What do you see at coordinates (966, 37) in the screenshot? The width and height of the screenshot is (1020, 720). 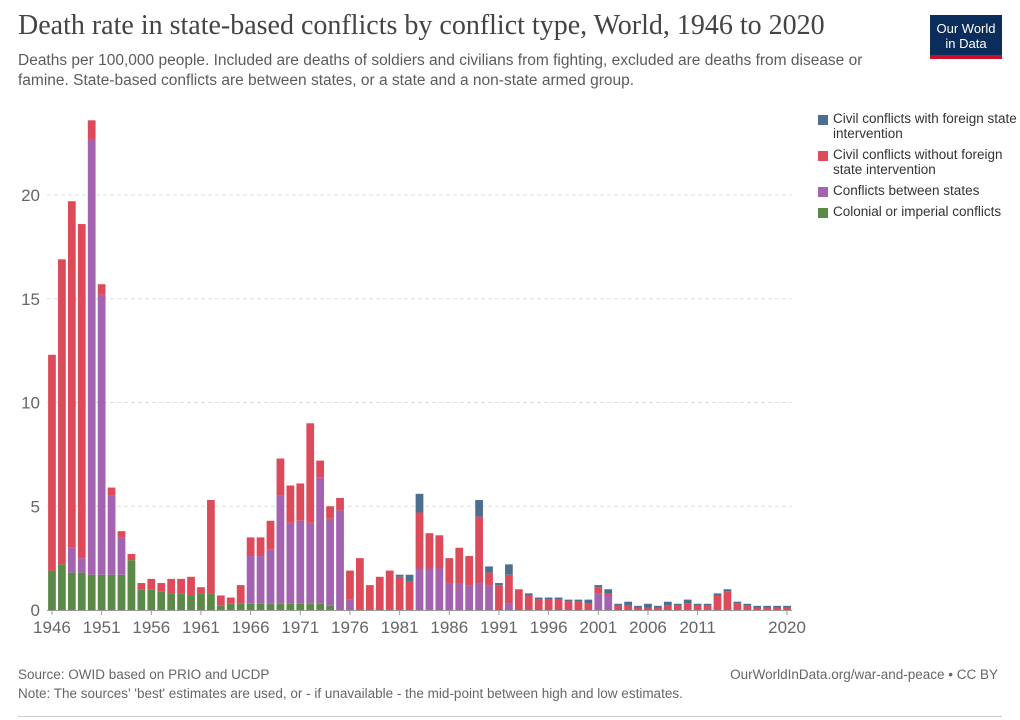 I see `owid-logo: Our World in Data` at bounding box center [966, 37].